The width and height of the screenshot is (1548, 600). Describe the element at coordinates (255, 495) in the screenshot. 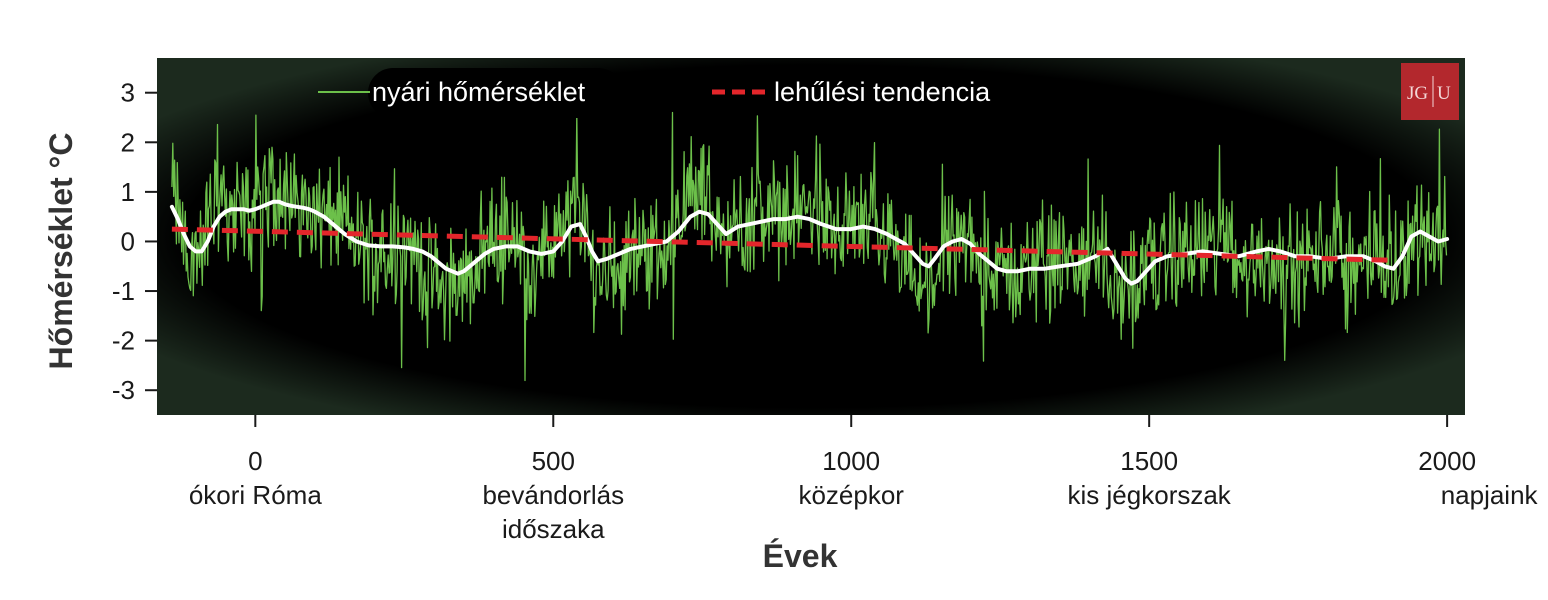

I see `era-label: ókori Róma` at that location.